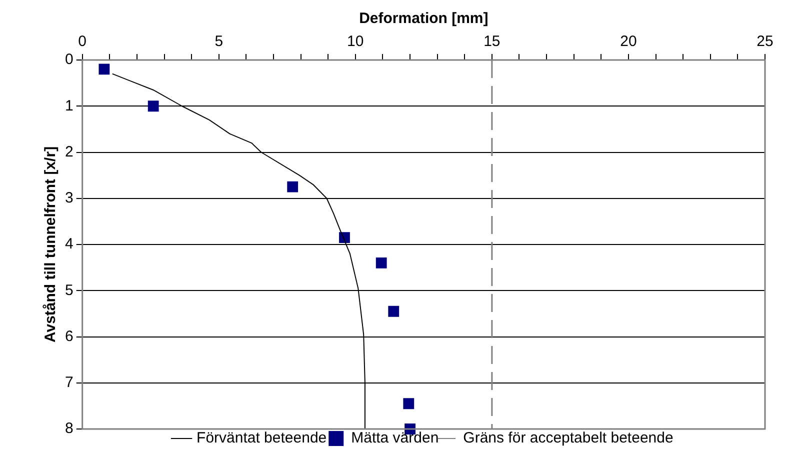 Image resolution: width=803 pixels, height=456 pixels. I want to click on y-tick-label: 7, so click(69, 383).